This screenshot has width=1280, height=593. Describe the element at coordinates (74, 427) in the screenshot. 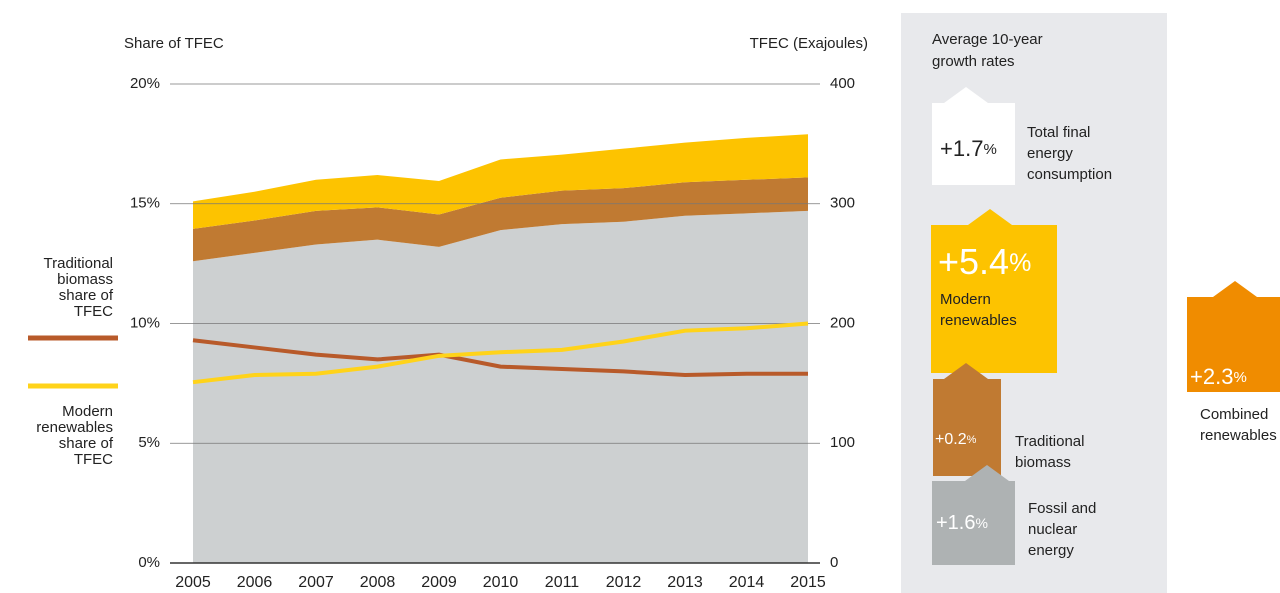

I see `legend-label: renewables` at that location.